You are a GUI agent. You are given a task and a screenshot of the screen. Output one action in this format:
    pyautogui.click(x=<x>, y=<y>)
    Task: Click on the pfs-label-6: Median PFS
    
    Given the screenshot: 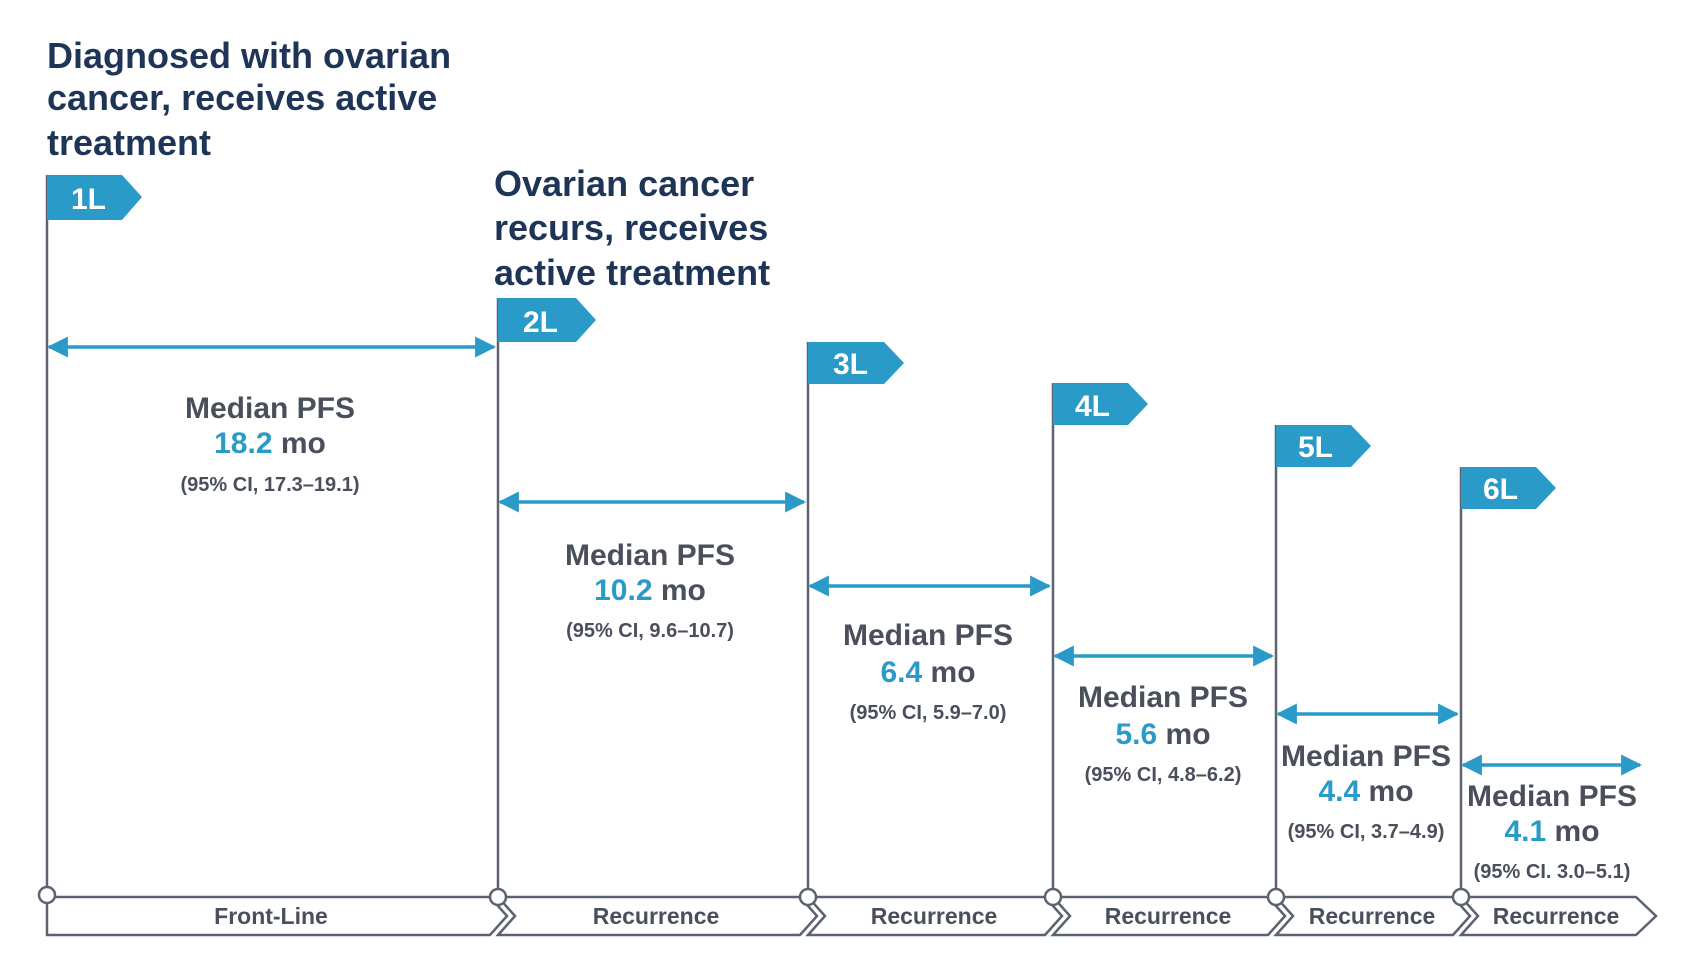 What is the action you would take?
    pyautogui.click(x=1552, y=796)
    